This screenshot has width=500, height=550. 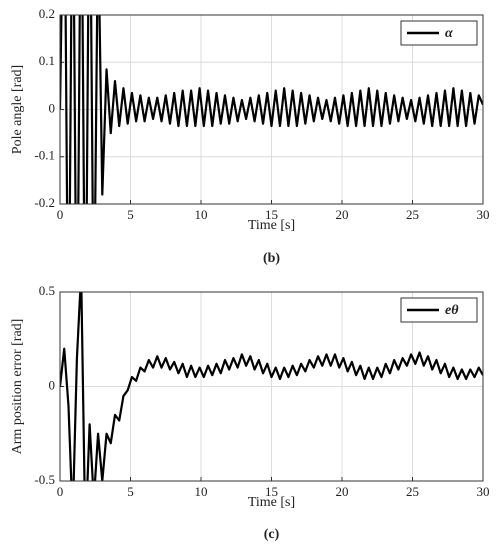 What do you see at coordinates (47, 290) in the screenshot?
I see `y-tick-label: 0.5` at bounding box center [47, 290].